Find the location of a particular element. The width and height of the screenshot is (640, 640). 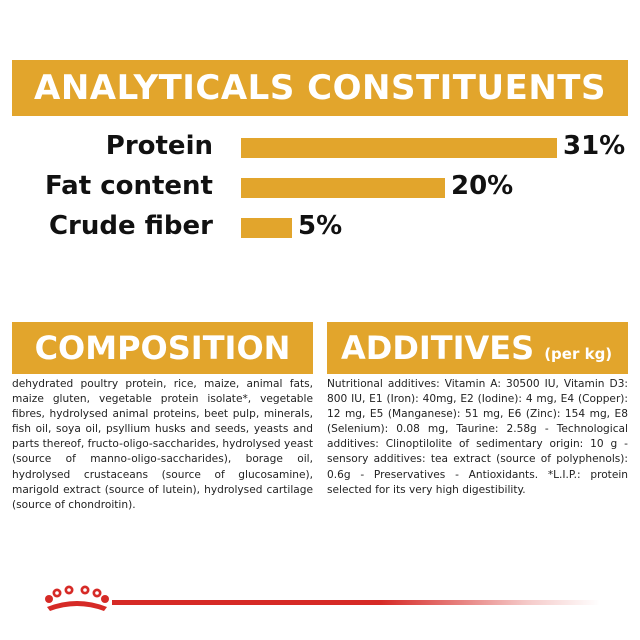

protein-bar is located at coordinates (399, 148).